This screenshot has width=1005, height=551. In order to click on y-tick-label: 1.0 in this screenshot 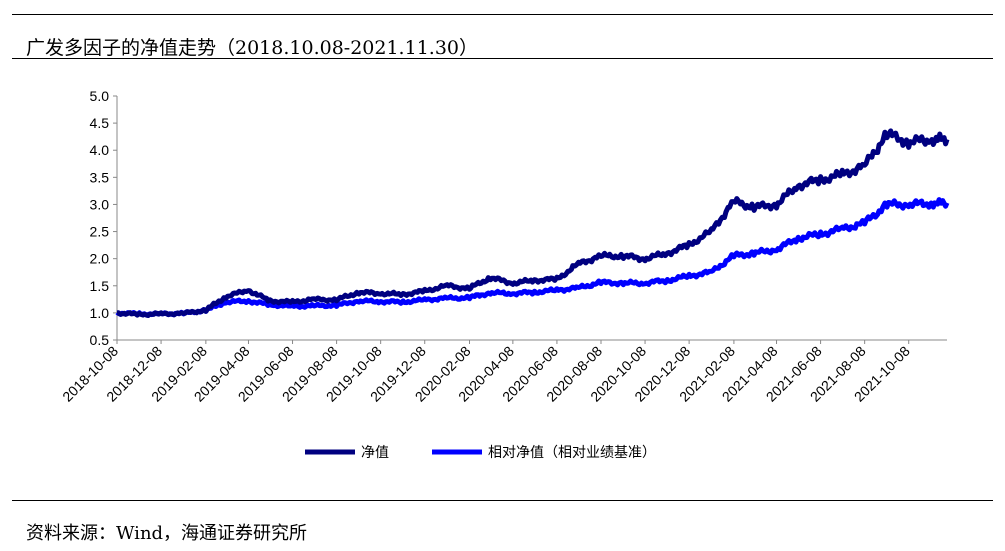, I will do `click(100, 313)`.